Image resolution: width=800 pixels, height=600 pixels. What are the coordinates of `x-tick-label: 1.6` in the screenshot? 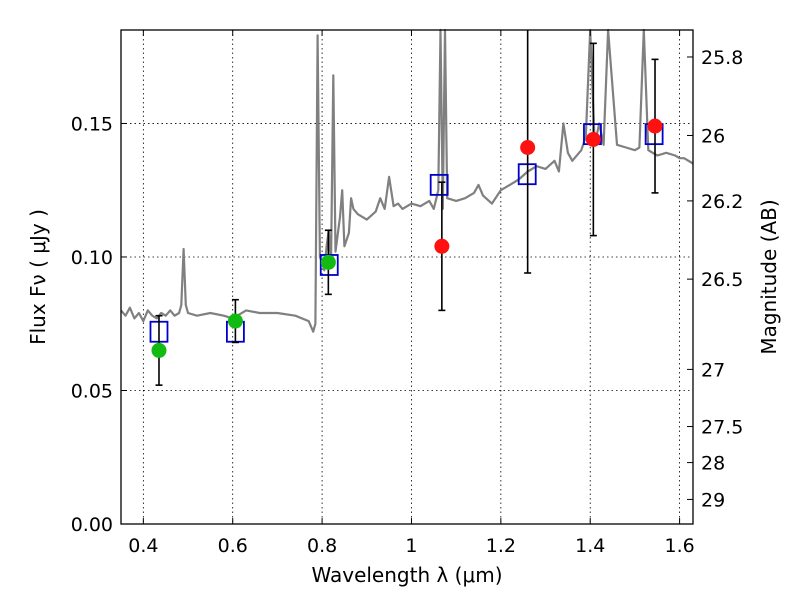 It's located at (679, 546).